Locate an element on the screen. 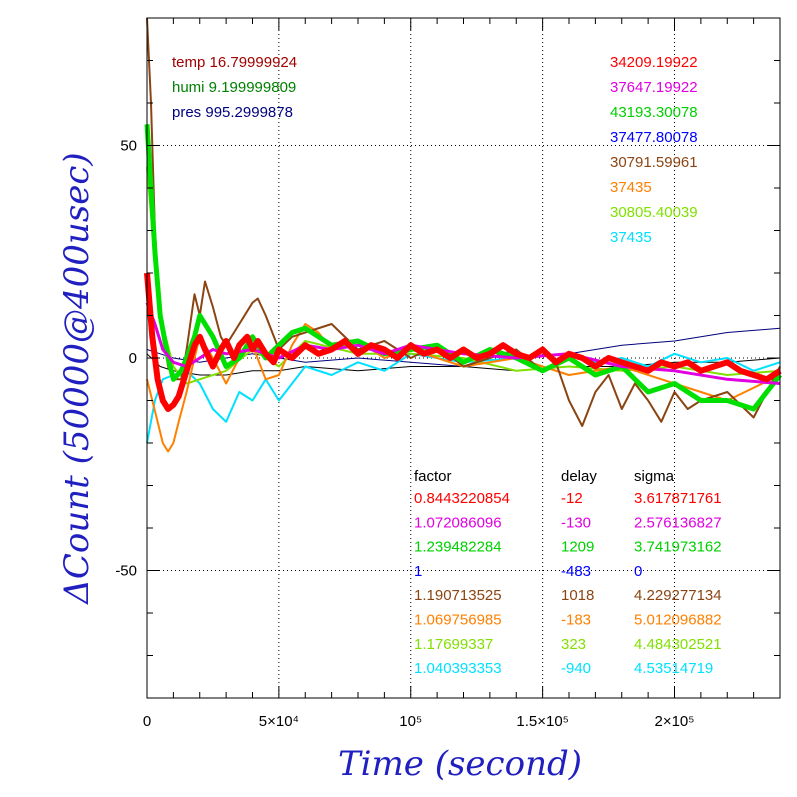 The height and width of the screenshot is (797, 797). table-cell-delay: 1018 is located at coordinates (577, 595).